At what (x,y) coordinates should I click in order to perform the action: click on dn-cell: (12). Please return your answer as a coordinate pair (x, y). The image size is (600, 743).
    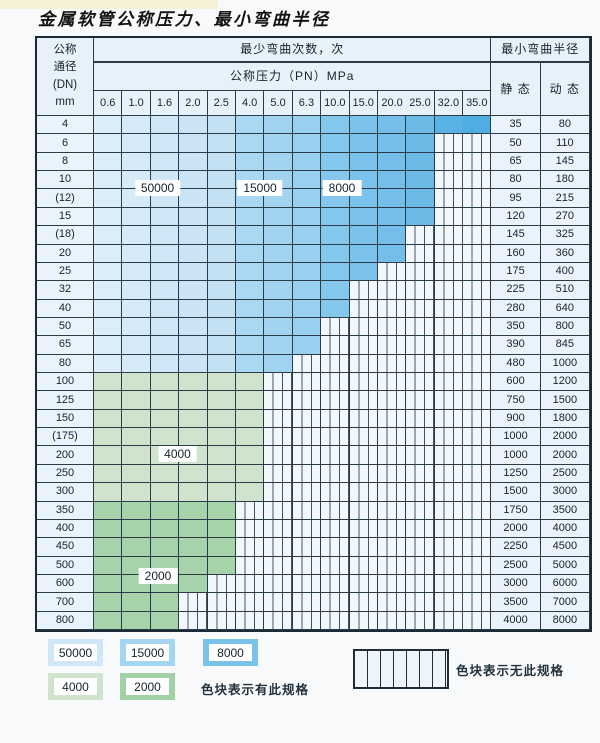
    Looking at the image, I should click on (65, 198).